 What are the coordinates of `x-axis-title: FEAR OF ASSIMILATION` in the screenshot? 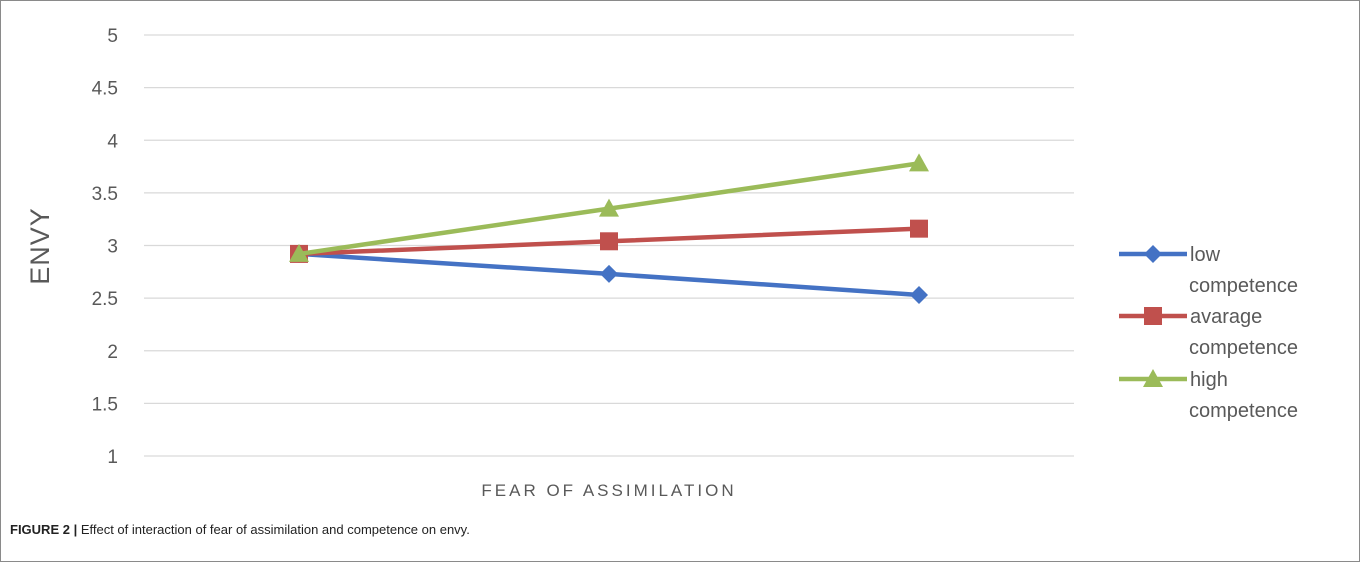 It's located at (608, 490).